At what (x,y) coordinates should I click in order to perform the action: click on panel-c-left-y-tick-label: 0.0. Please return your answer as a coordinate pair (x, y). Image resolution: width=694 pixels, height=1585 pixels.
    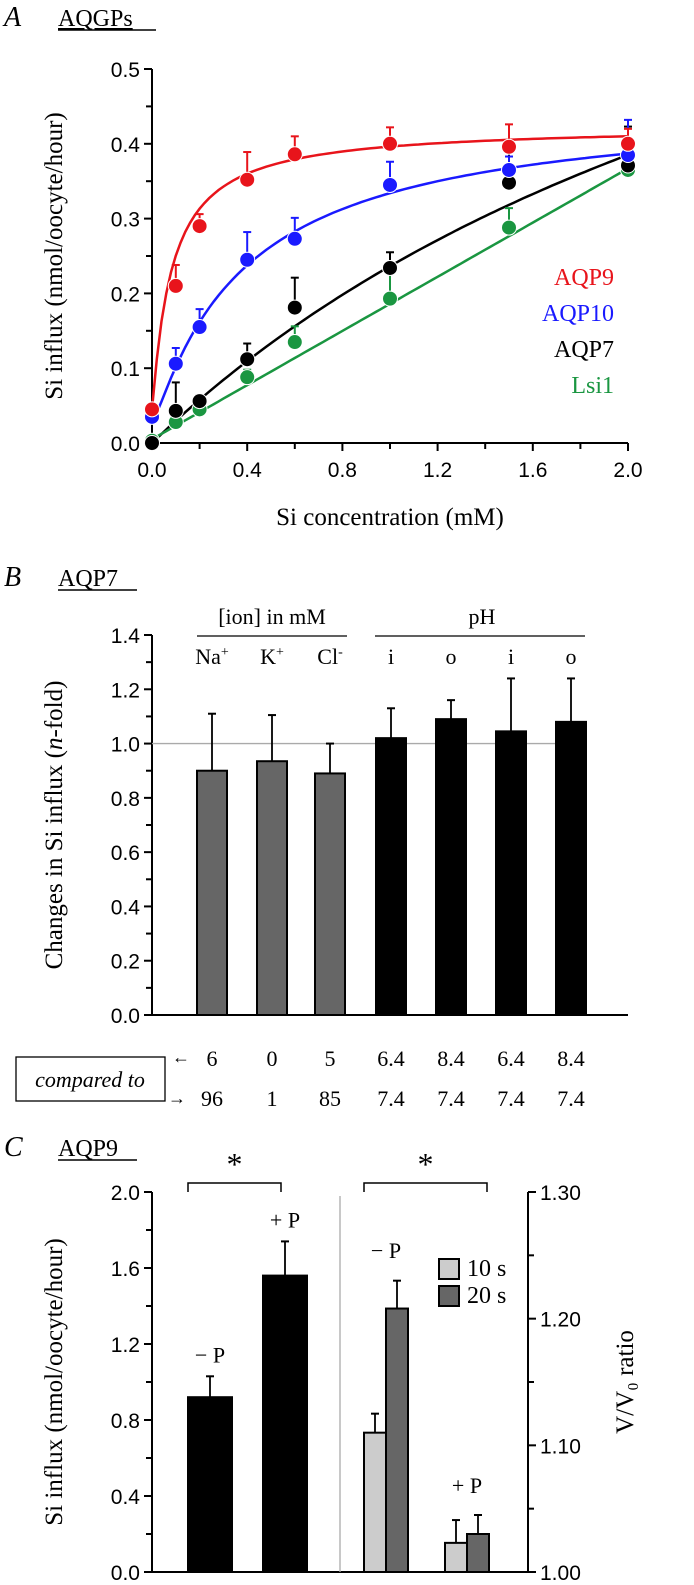
    Looking at the image, I should click on (125, 1573).